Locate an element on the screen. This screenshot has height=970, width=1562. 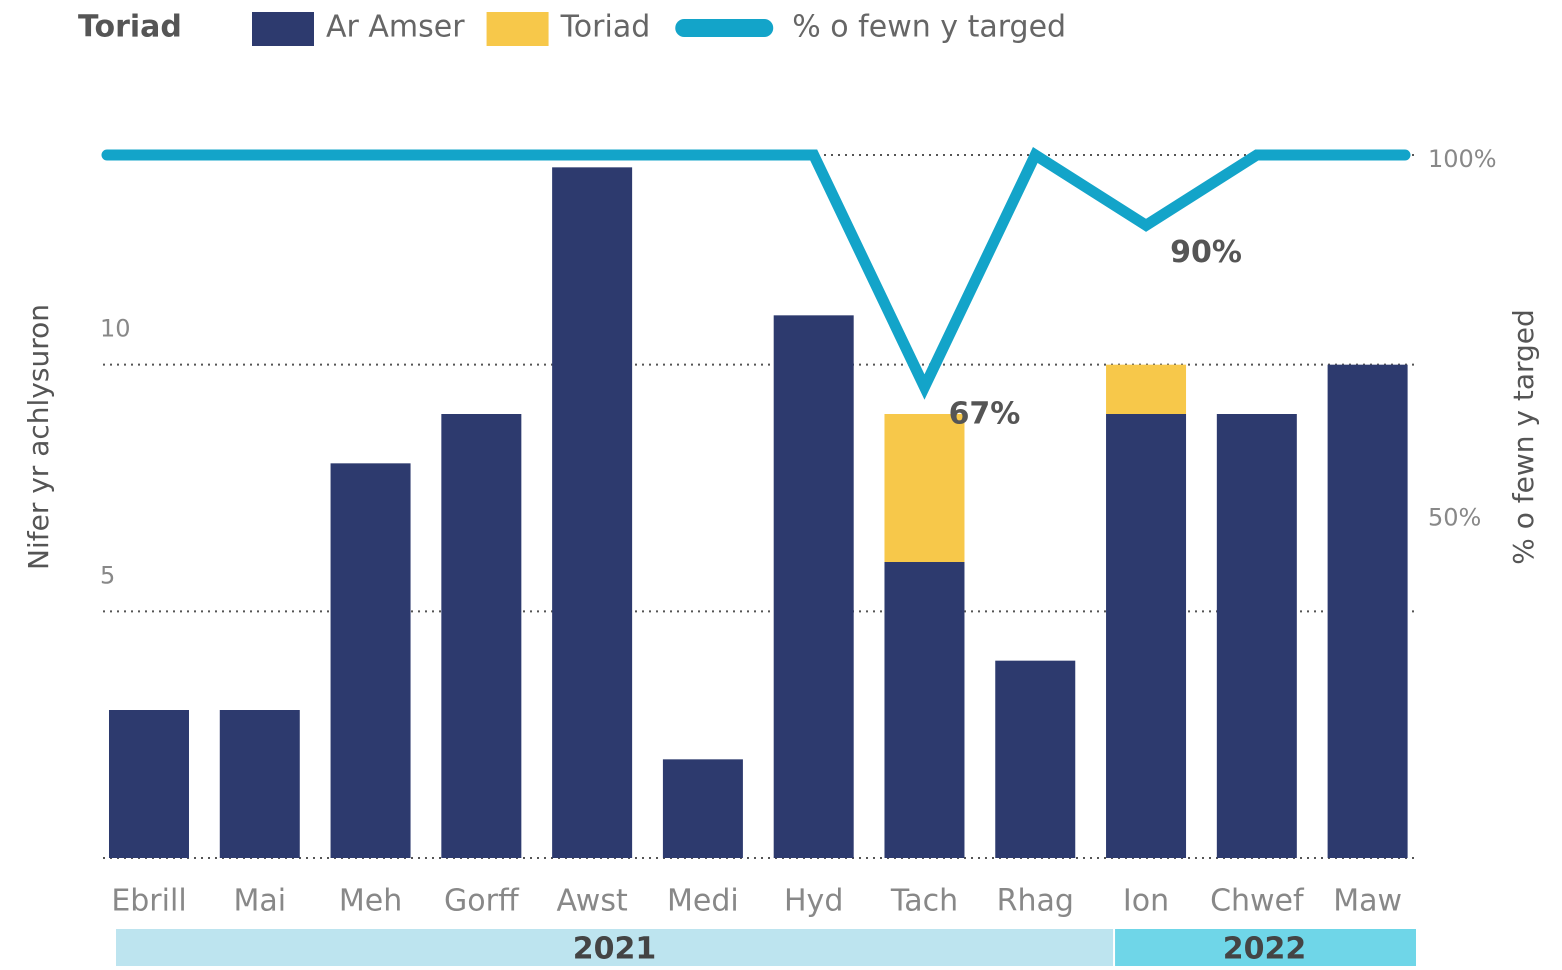
x-tick-label: Chwef is located at coordinates (1257, 901).